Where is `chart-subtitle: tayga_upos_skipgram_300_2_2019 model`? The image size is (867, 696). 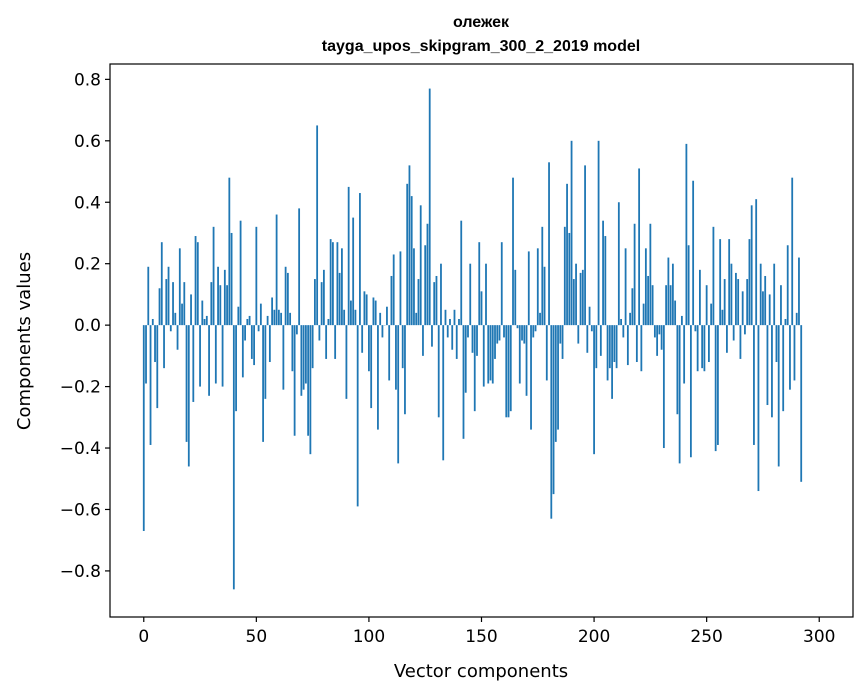 chart-subtitle: tayga_upos_skipgram_300_2_2019 model is located at coordinates (481, 46).